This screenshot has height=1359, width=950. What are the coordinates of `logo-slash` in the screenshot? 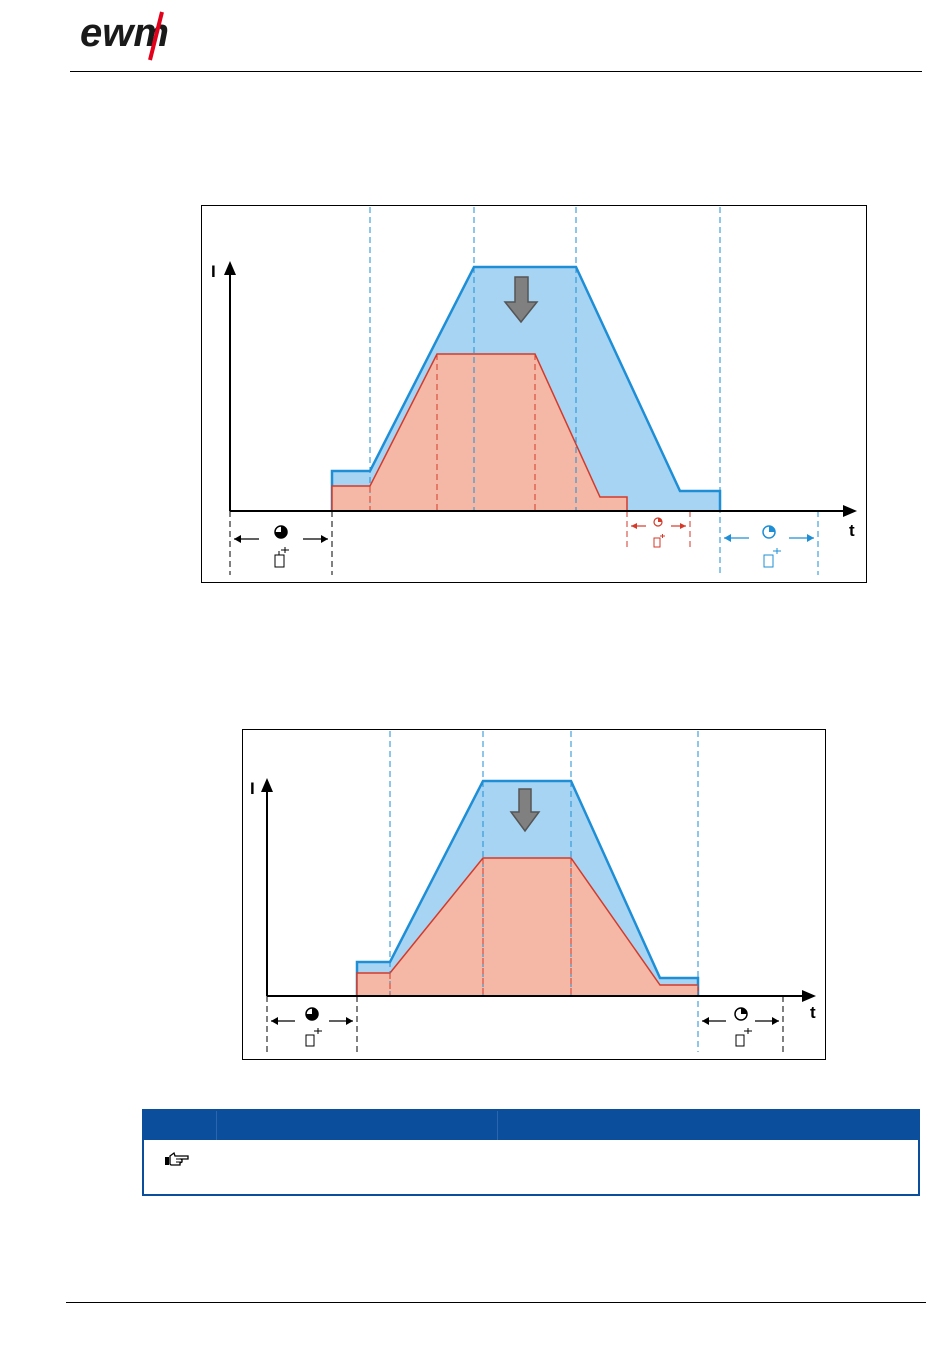 It's located at (156, 36).